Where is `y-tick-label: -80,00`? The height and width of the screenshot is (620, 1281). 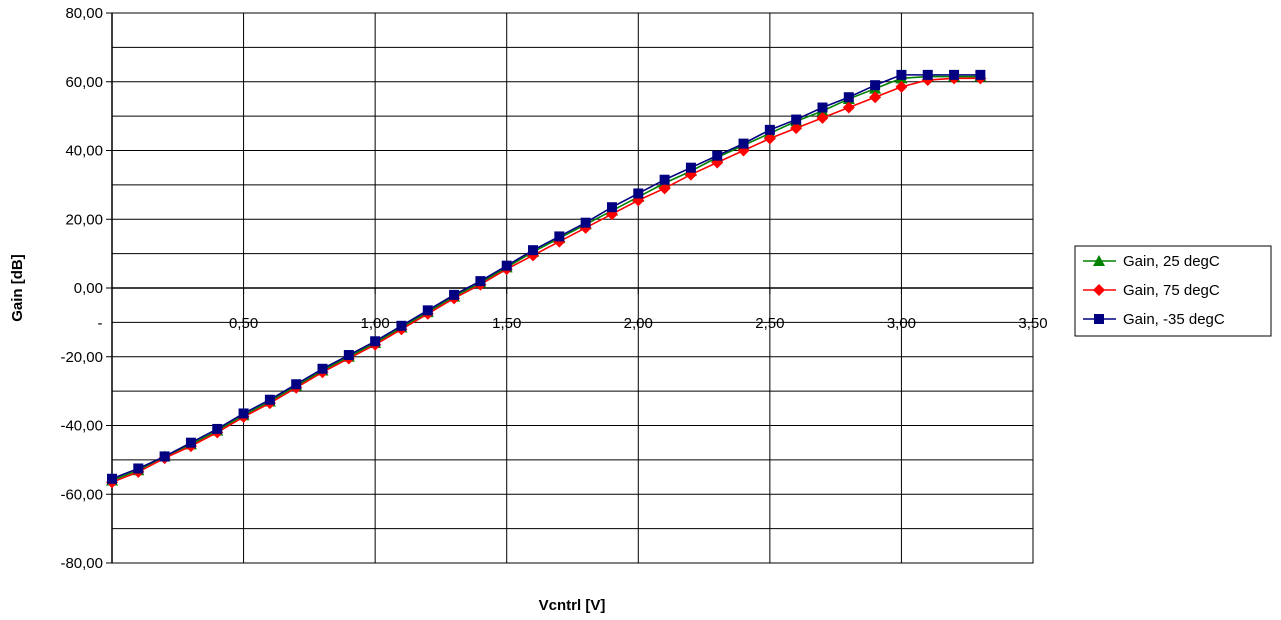
y-tick-label: -80,00 is located at coordinates (81, 563).